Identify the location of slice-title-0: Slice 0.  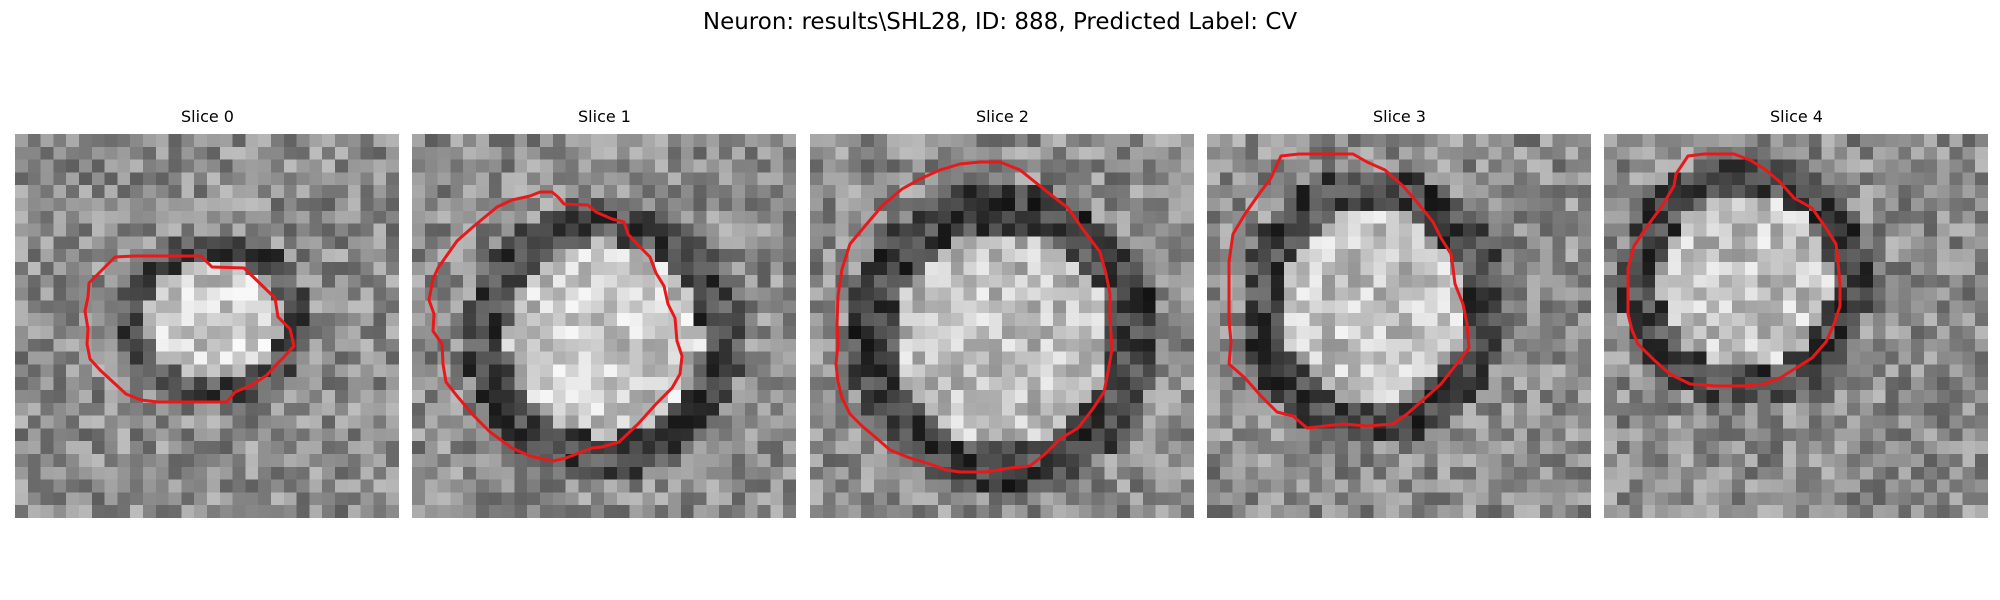
(207, 116).